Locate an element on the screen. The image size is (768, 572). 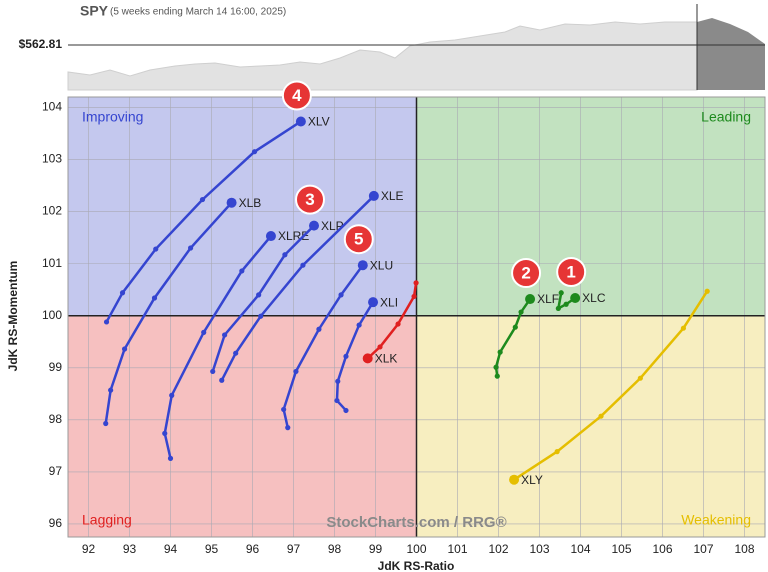
y-tick-label: 103 is located at coordinates (52, 159).